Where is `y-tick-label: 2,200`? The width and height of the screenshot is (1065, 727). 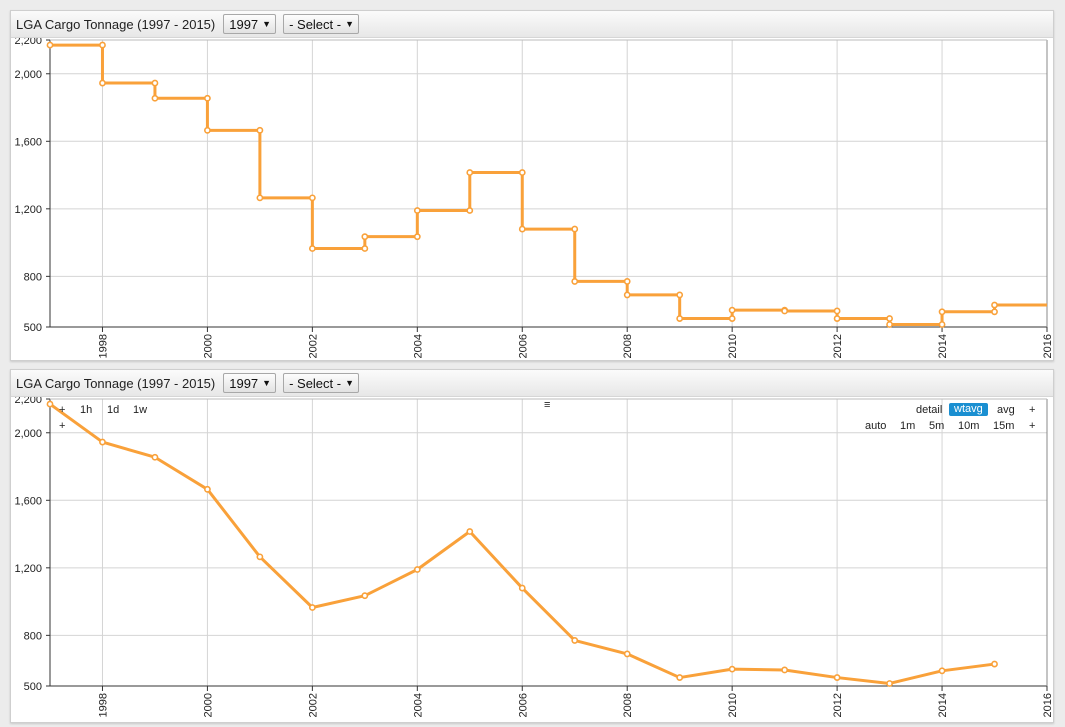
y-tick-label: 2,200 is located at coordinates (28, 42).